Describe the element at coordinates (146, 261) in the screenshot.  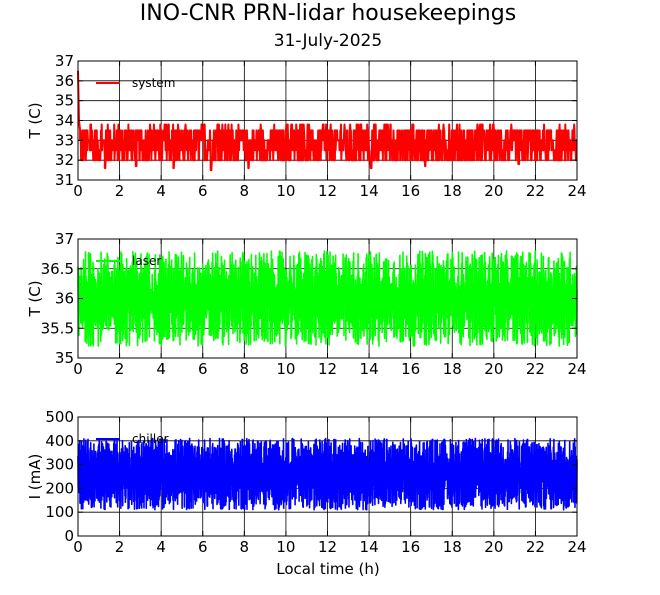
I see `legend-label-laser: laser` at that location.